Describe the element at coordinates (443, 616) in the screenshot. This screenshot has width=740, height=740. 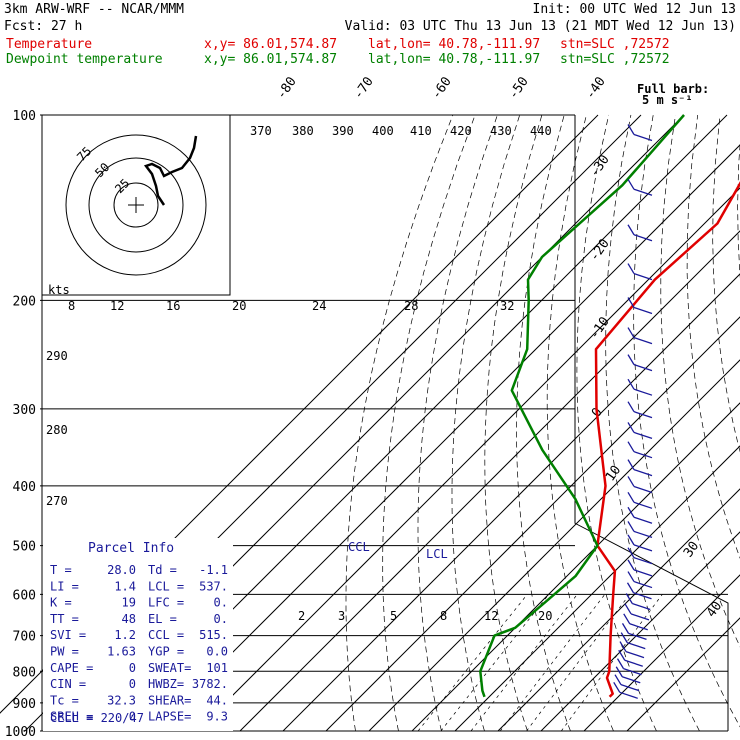
I see `mixing-ratio-bottom-label: 8` at that location.